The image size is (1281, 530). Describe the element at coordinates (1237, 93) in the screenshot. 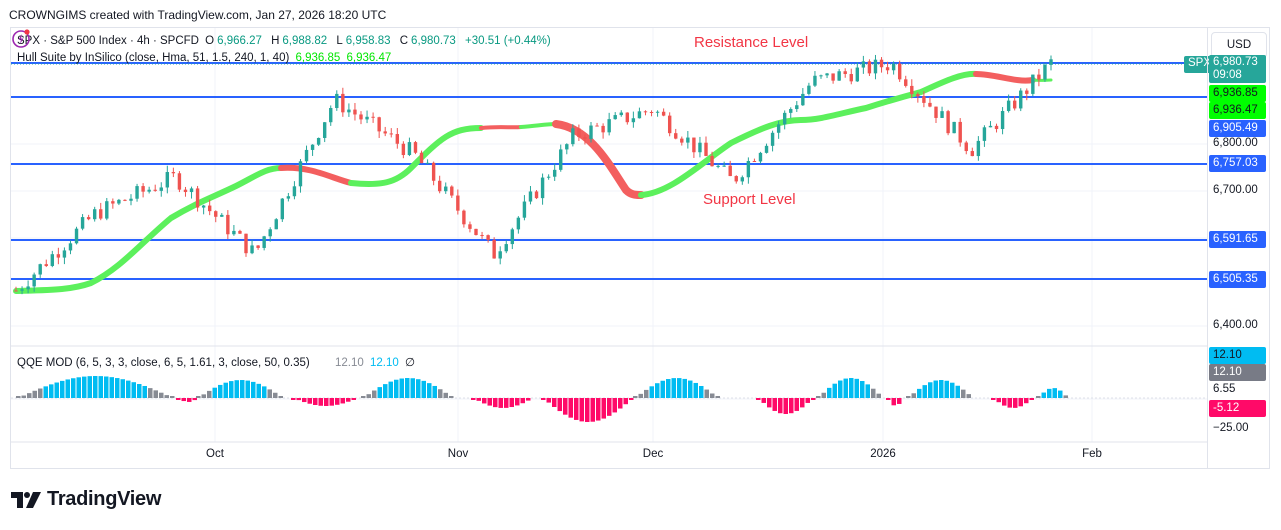

I see `hull-price-label: 6,936.85` at that location.